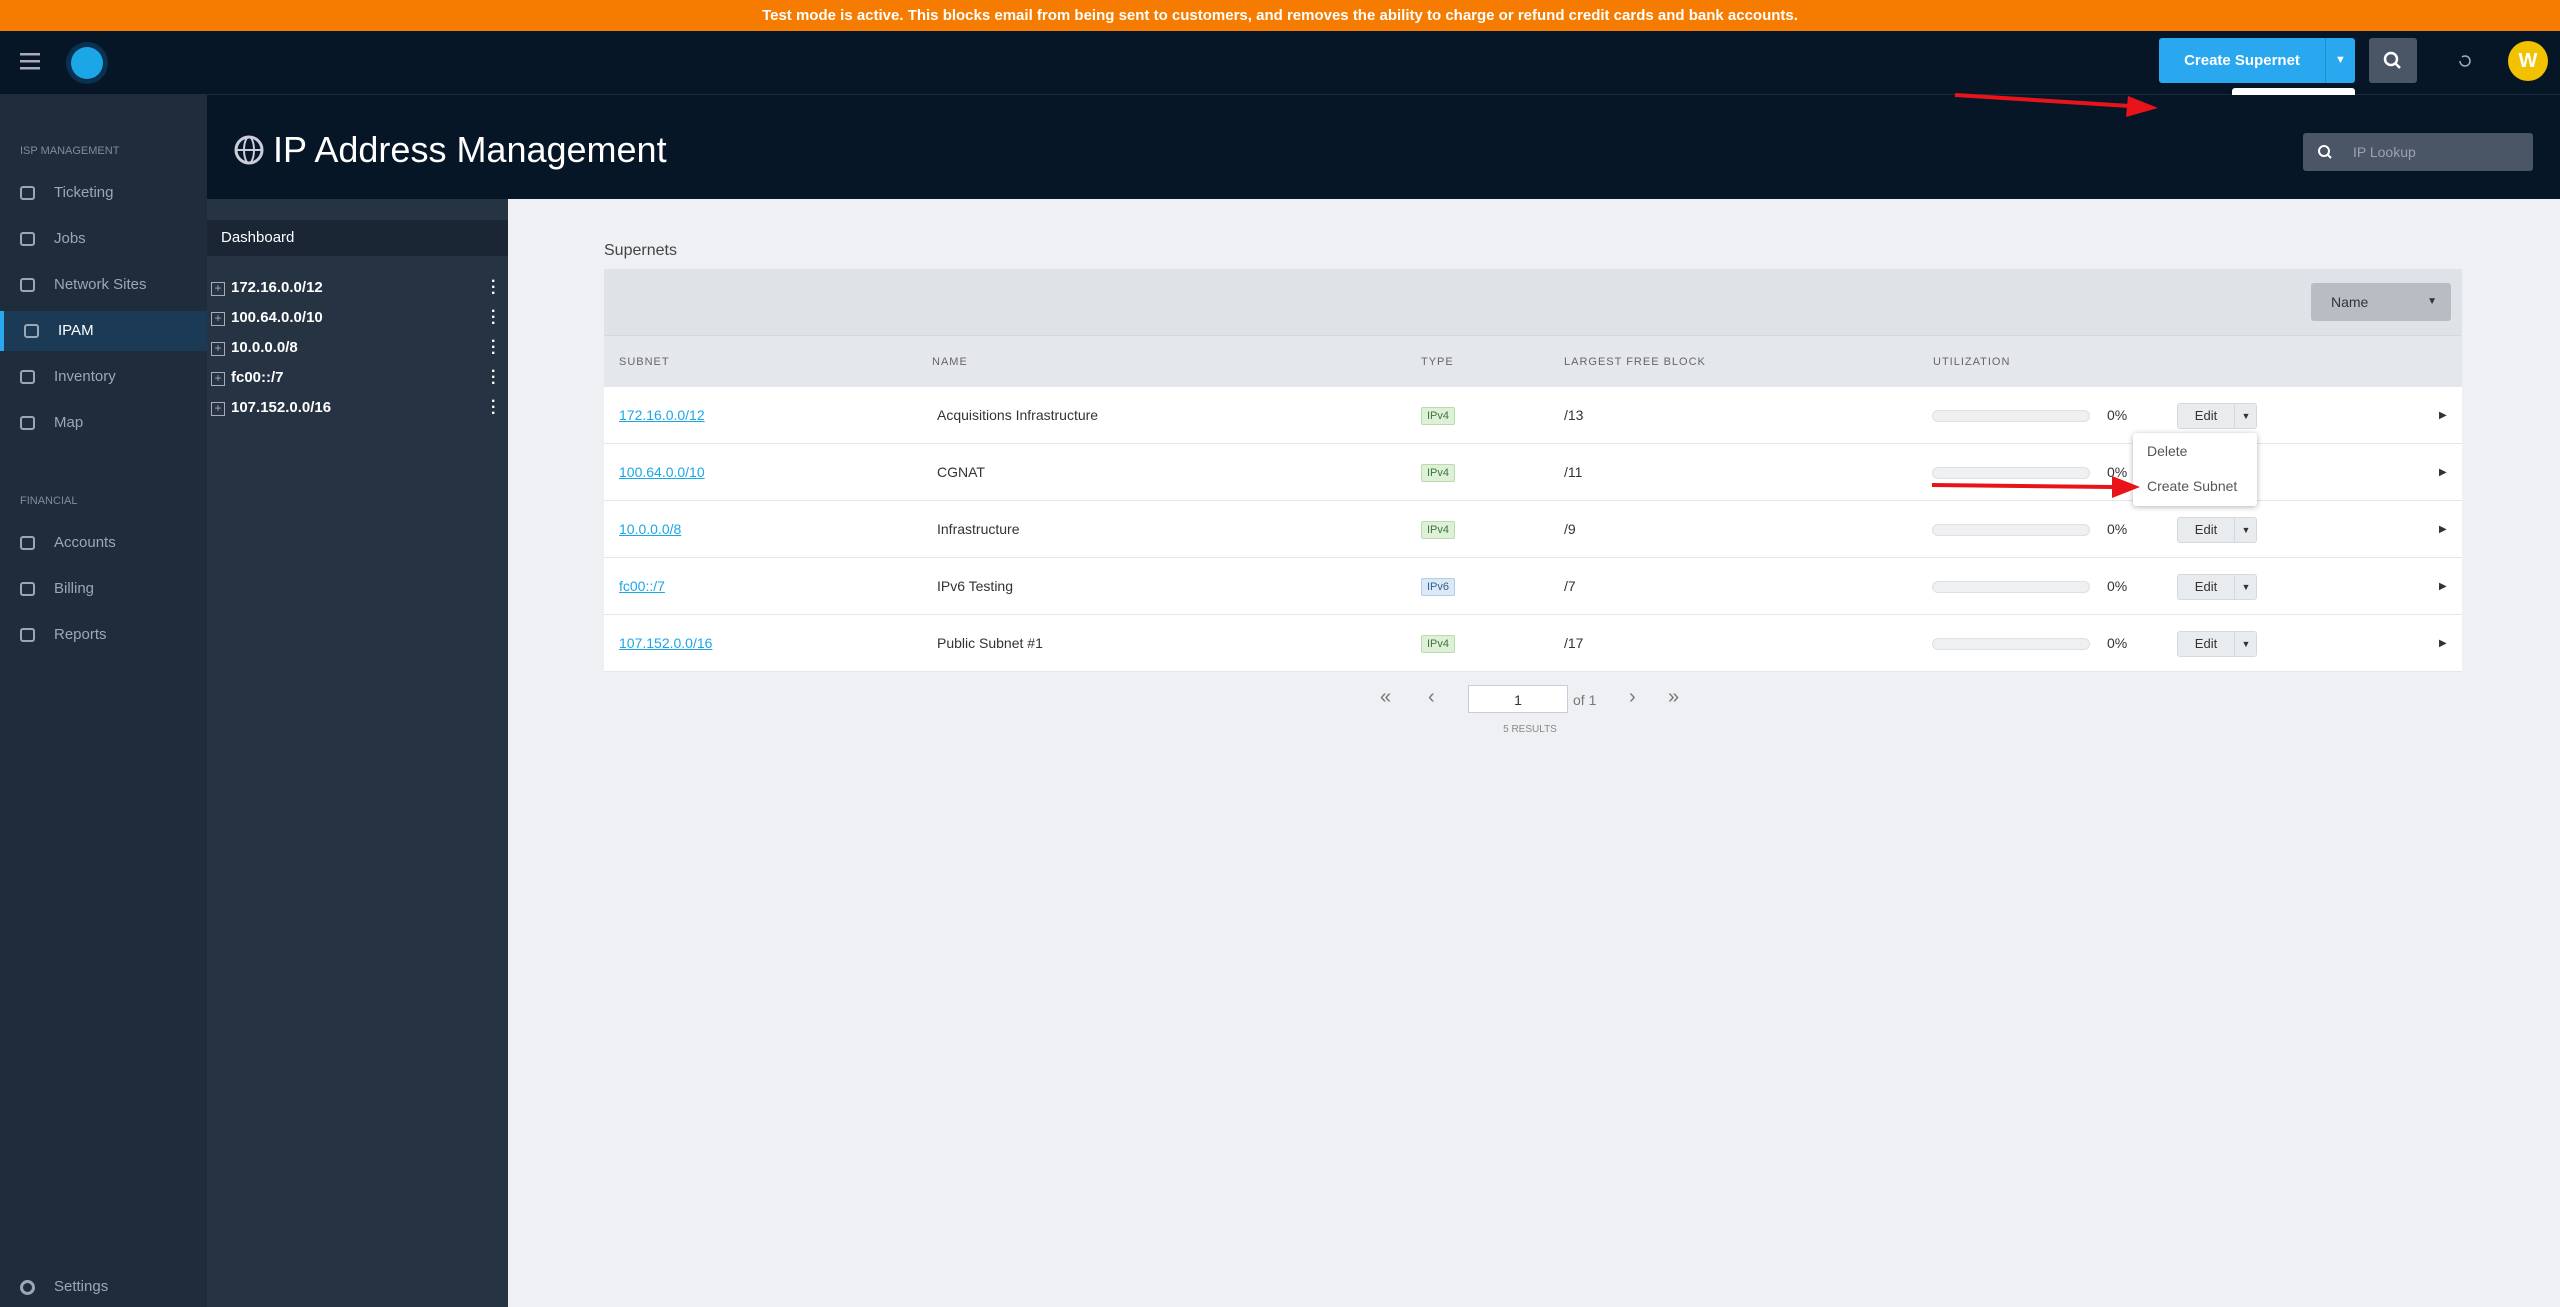 The height and width of the screenshot is (1307, 2560). Describe the element at coordinates (103, 239) in the screenshot. I see `nav-item: Jobs` at that location.